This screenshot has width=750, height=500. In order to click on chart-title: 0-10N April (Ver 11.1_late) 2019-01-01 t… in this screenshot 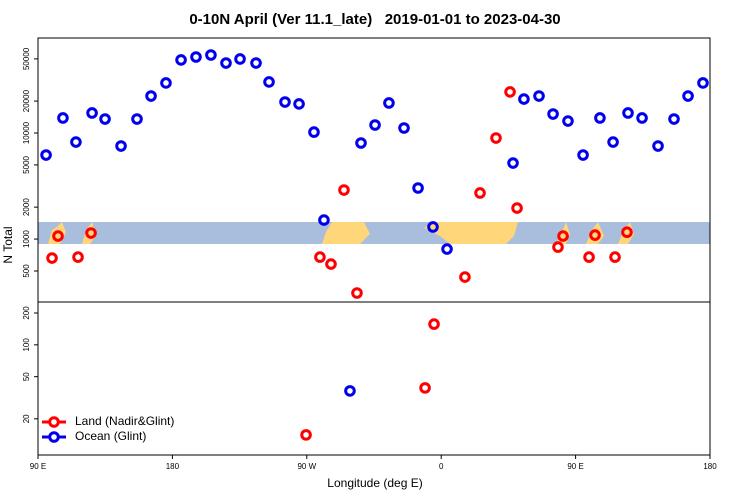, I will do `click(374, 19)`.